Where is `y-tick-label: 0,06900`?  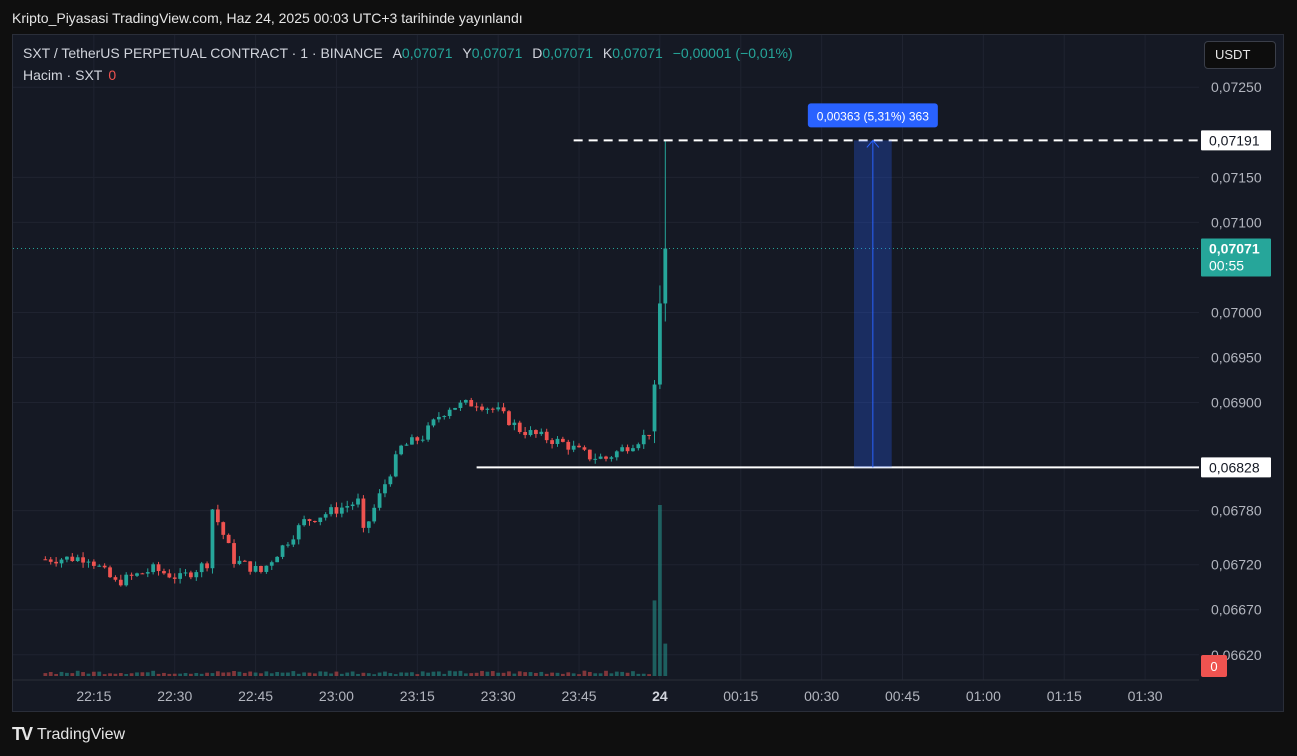
y-tick-label: 0,06900 is located at coordinates (1236, 403).